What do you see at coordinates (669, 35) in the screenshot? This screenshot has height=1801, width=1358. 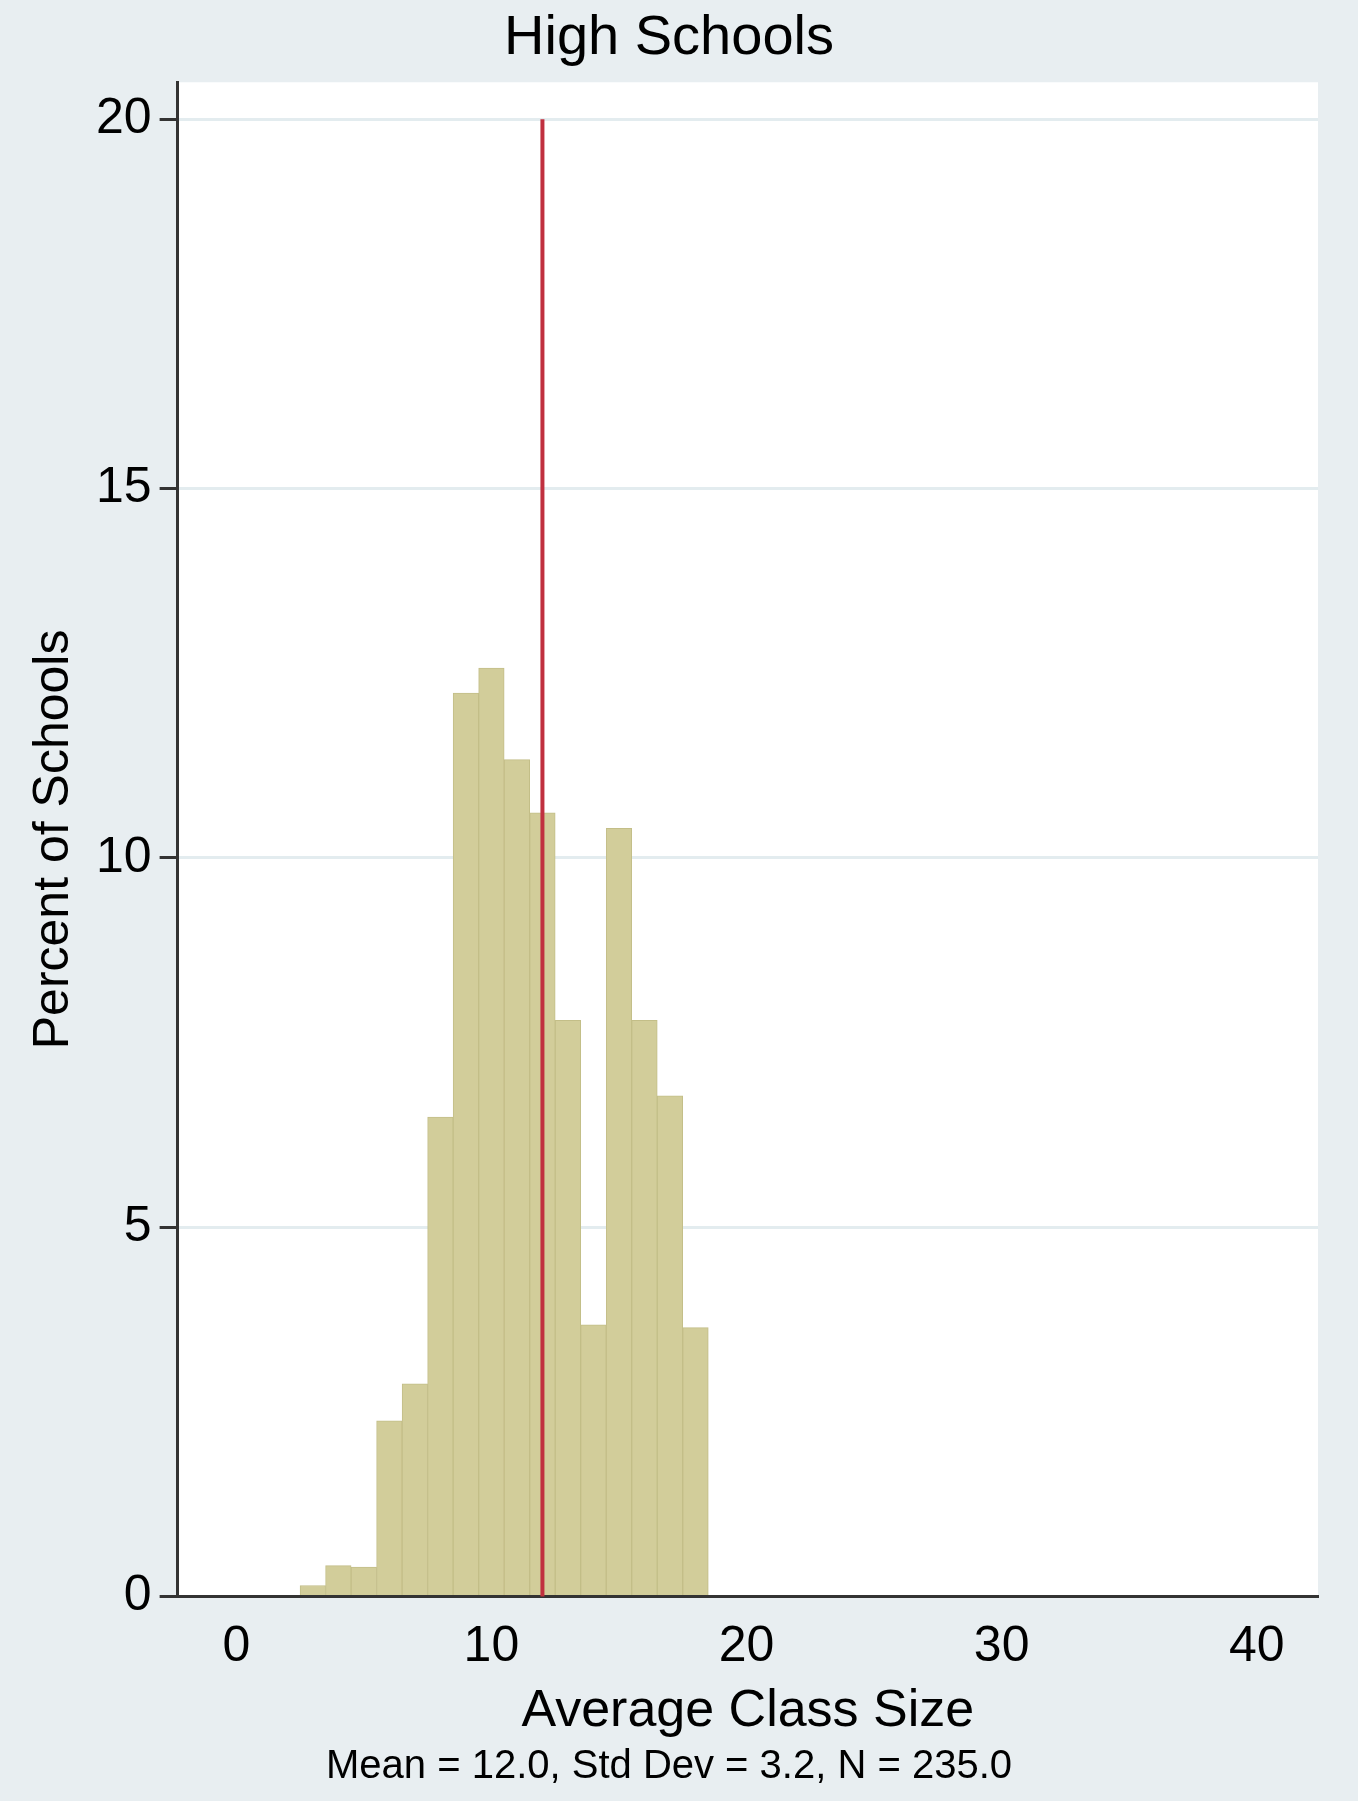 I see `chart-title: High Schools` at bounding box center [669, 35].